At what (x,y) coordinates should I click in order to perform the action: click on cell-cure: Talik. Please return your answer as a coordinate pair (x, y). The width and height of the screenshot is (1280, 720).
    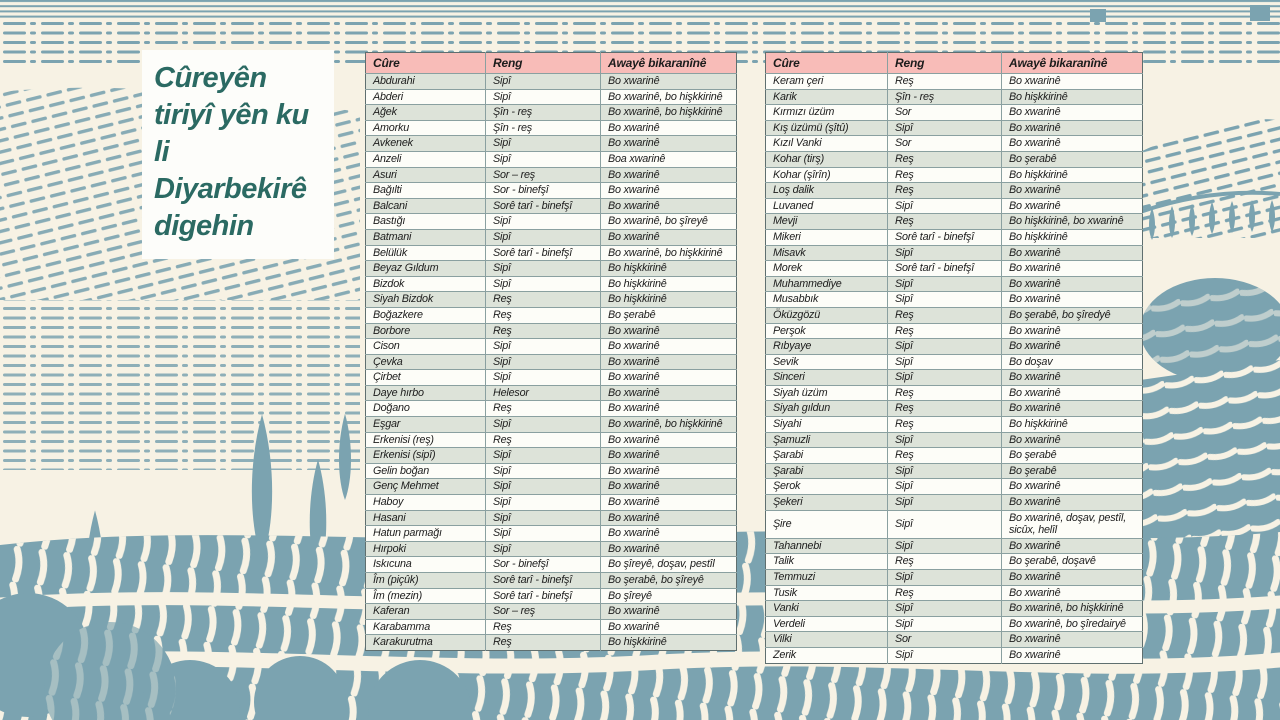
    Looking at the image, I should click on (826, 561).